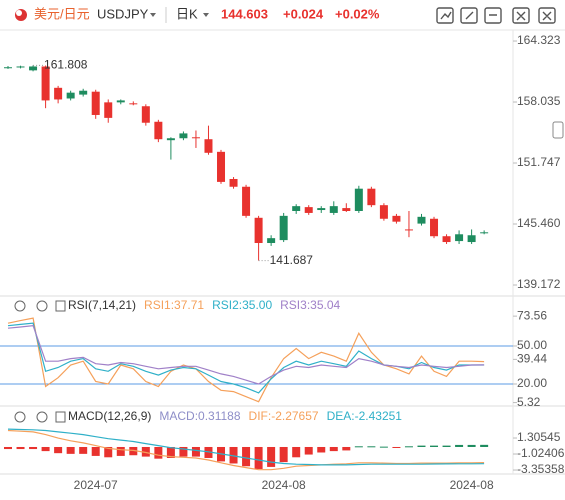 The image size is (565, 500). I want to click on indicator-button, so click(445, 15).